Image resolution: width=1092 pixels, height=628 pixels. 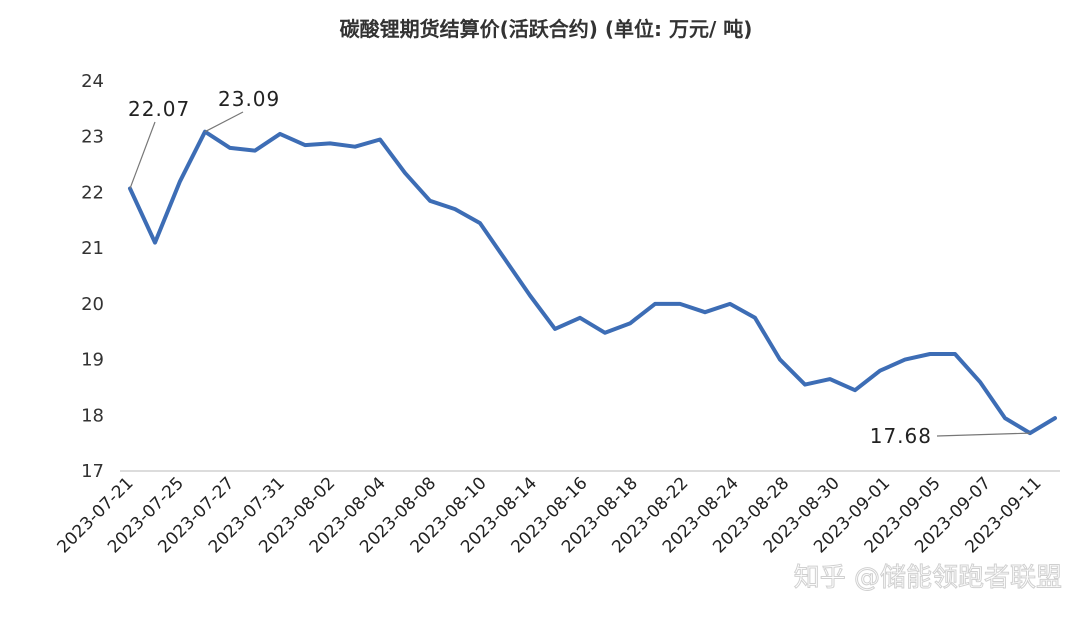 What do you see at coordinates (92, 304) in the screenshot?
I see `y-tick-label: 20` at bounding box center [92, 304].